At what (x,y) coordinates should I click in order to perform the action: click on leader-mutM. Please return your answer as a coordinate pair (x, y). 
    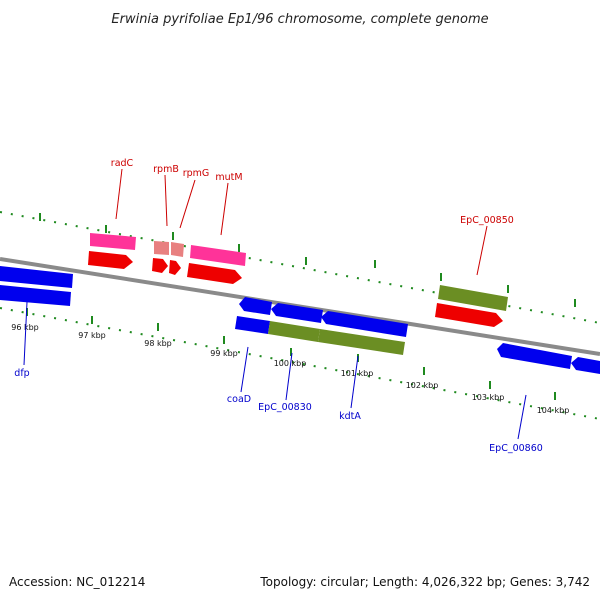
    Looking at the image, I should click on (224, 209).